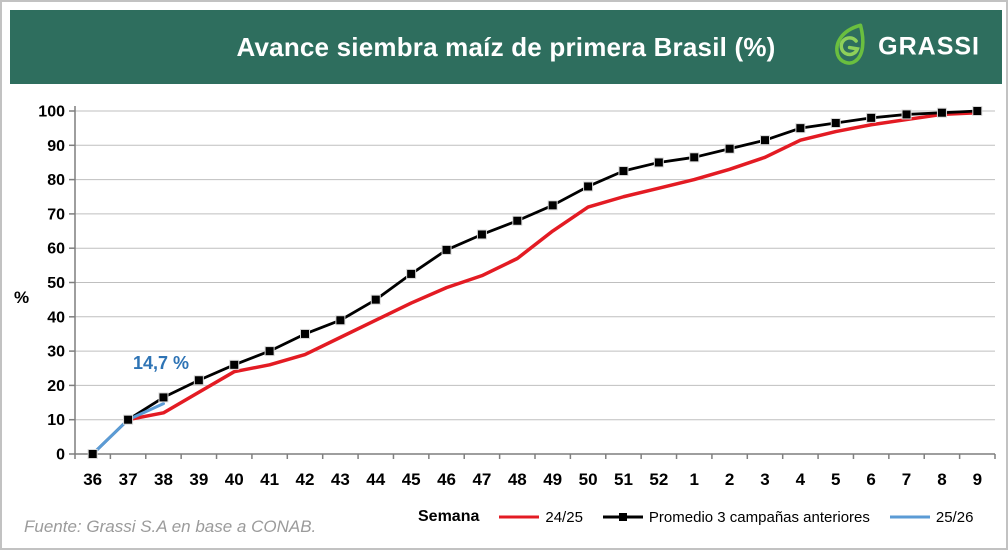 This screenshot has width=1008, height=550. I want to click on svg-text: 8, so click(941, 479).